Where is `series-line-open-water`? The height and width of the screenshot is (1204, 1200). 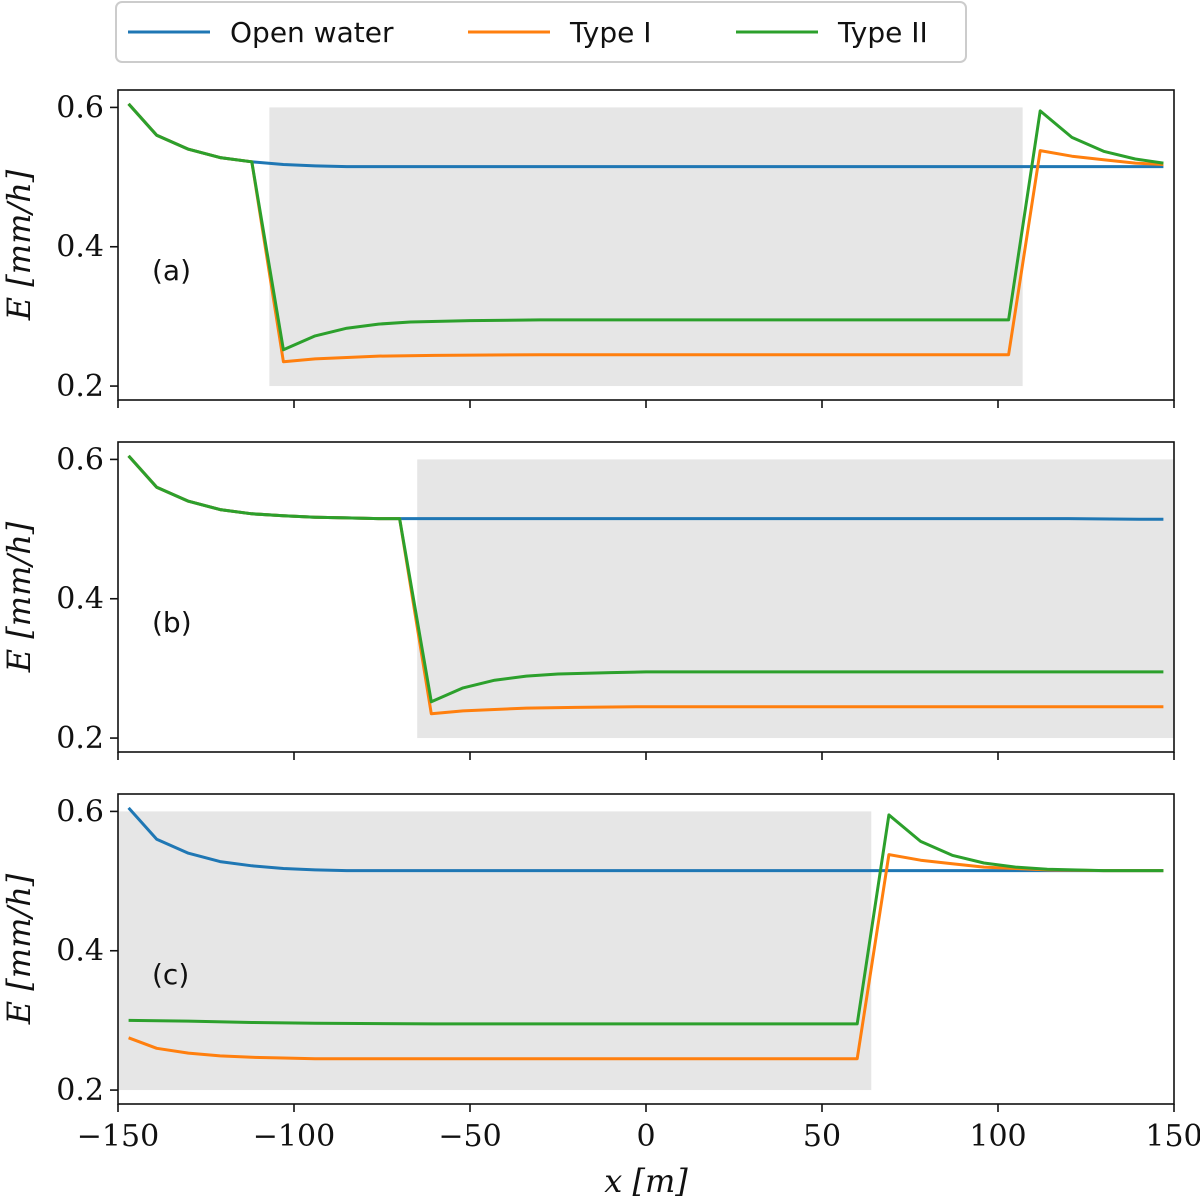 series-line-open-water is located at coordinates (645, 839).